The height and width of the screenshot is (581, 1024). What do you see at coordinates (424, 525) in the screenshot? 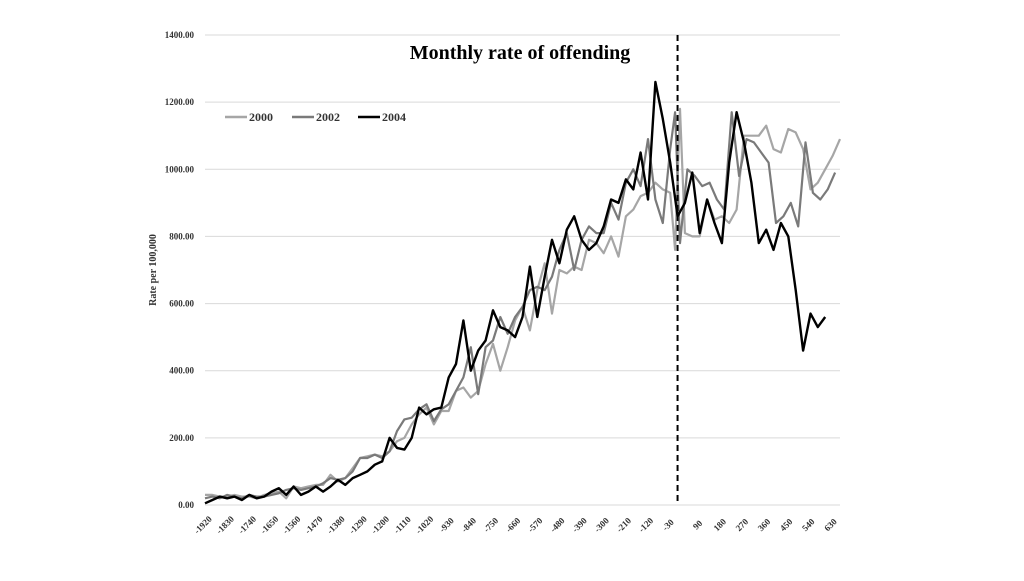
I see `x-tick-label: -1020` at bounding box center [424, 525].